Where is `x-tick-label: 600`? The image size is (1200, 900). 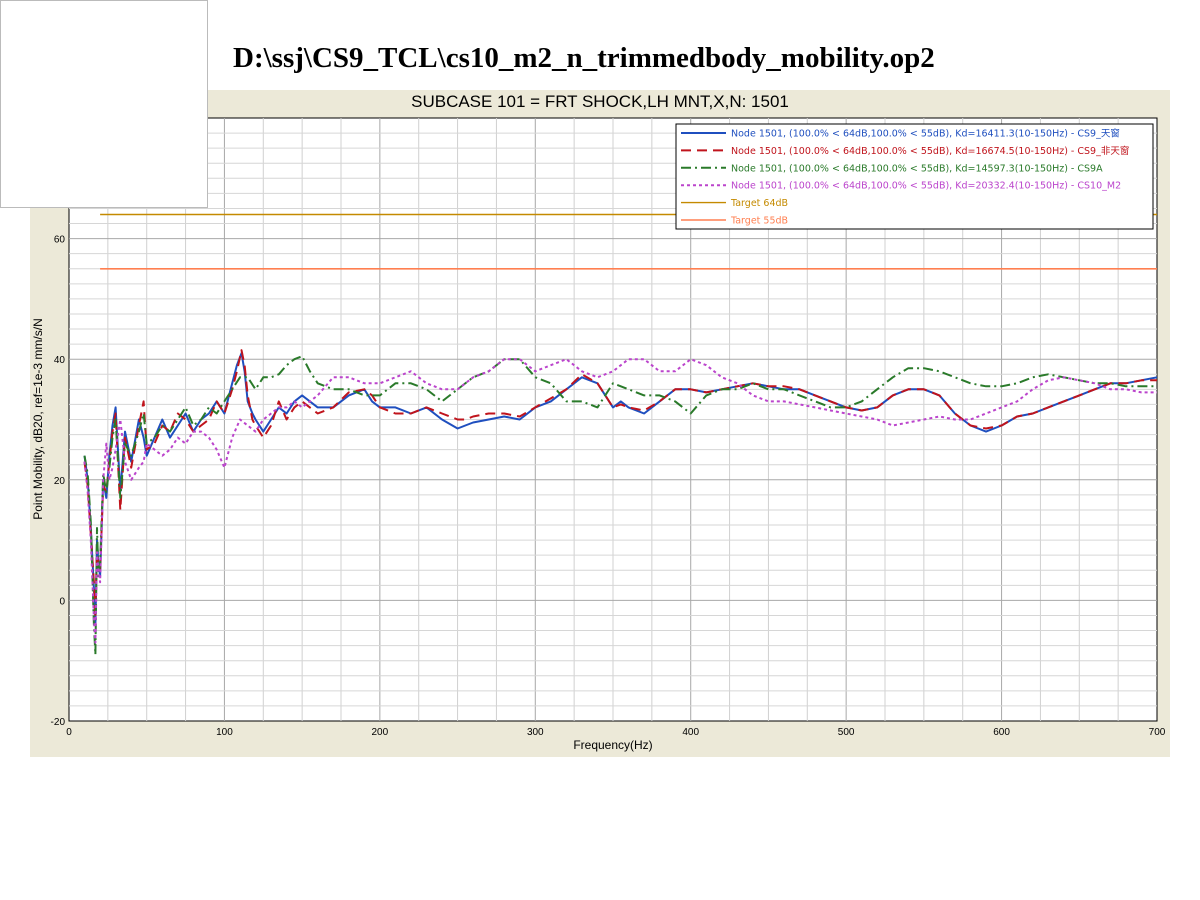
x-tick-label: 600 is located at coordinates (1001, 732).